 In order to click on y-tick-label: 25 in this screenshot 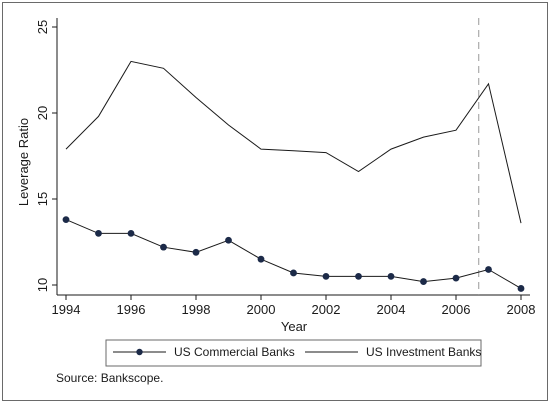, I will do `click(42, 27)`.